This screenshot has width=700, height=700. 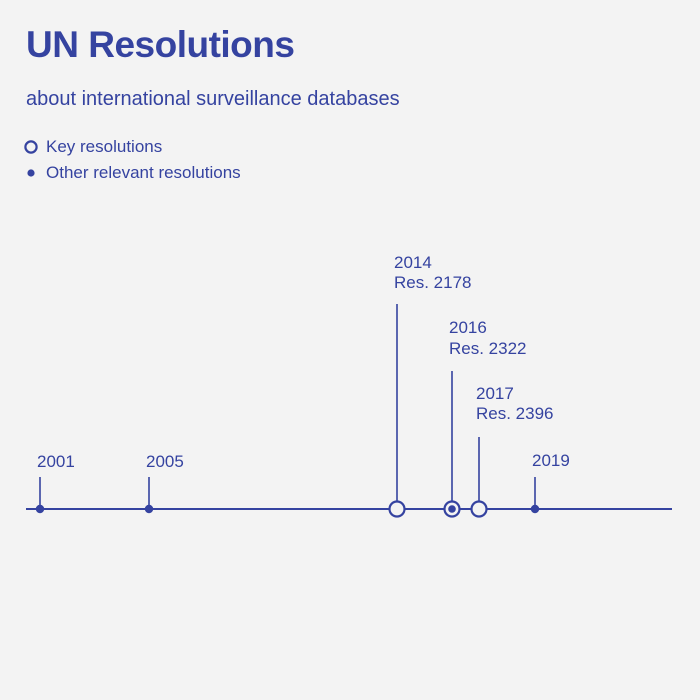 What do you see at coordinates (31, 173) in the screenshot?
I see `dot-icon` at bounding box center [31, 173].